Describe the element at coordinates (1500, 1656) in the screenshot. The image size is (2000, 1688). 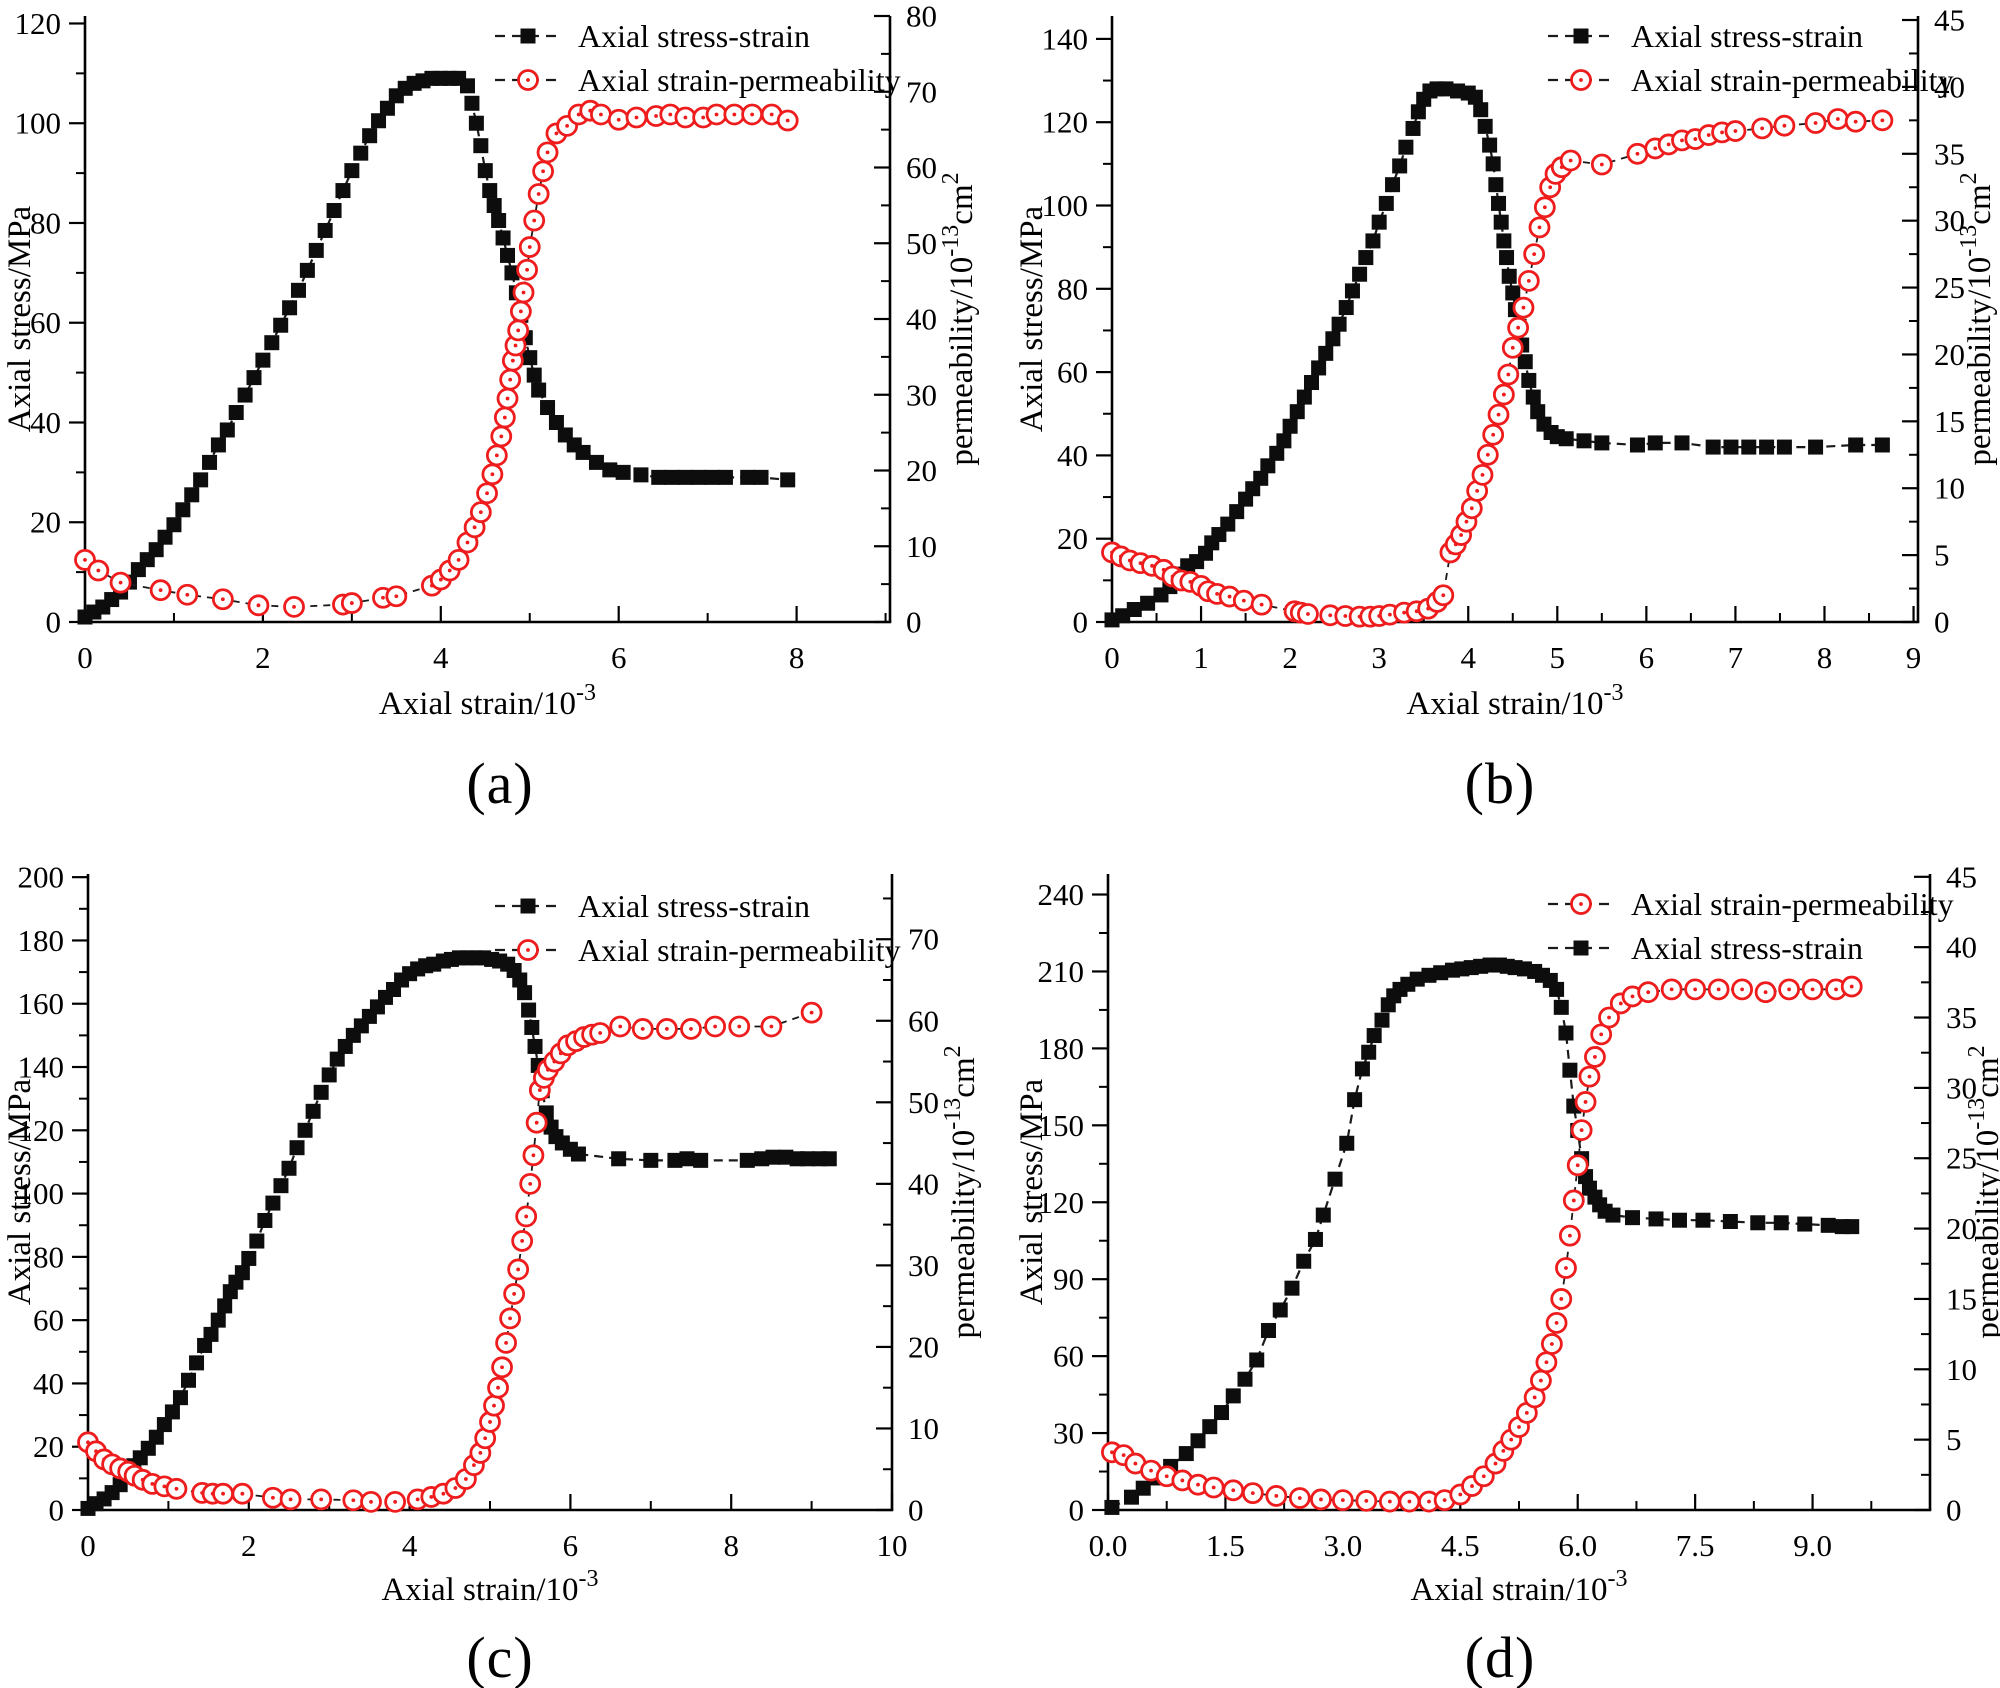
I see `panel-d-label: (d)` at that location.